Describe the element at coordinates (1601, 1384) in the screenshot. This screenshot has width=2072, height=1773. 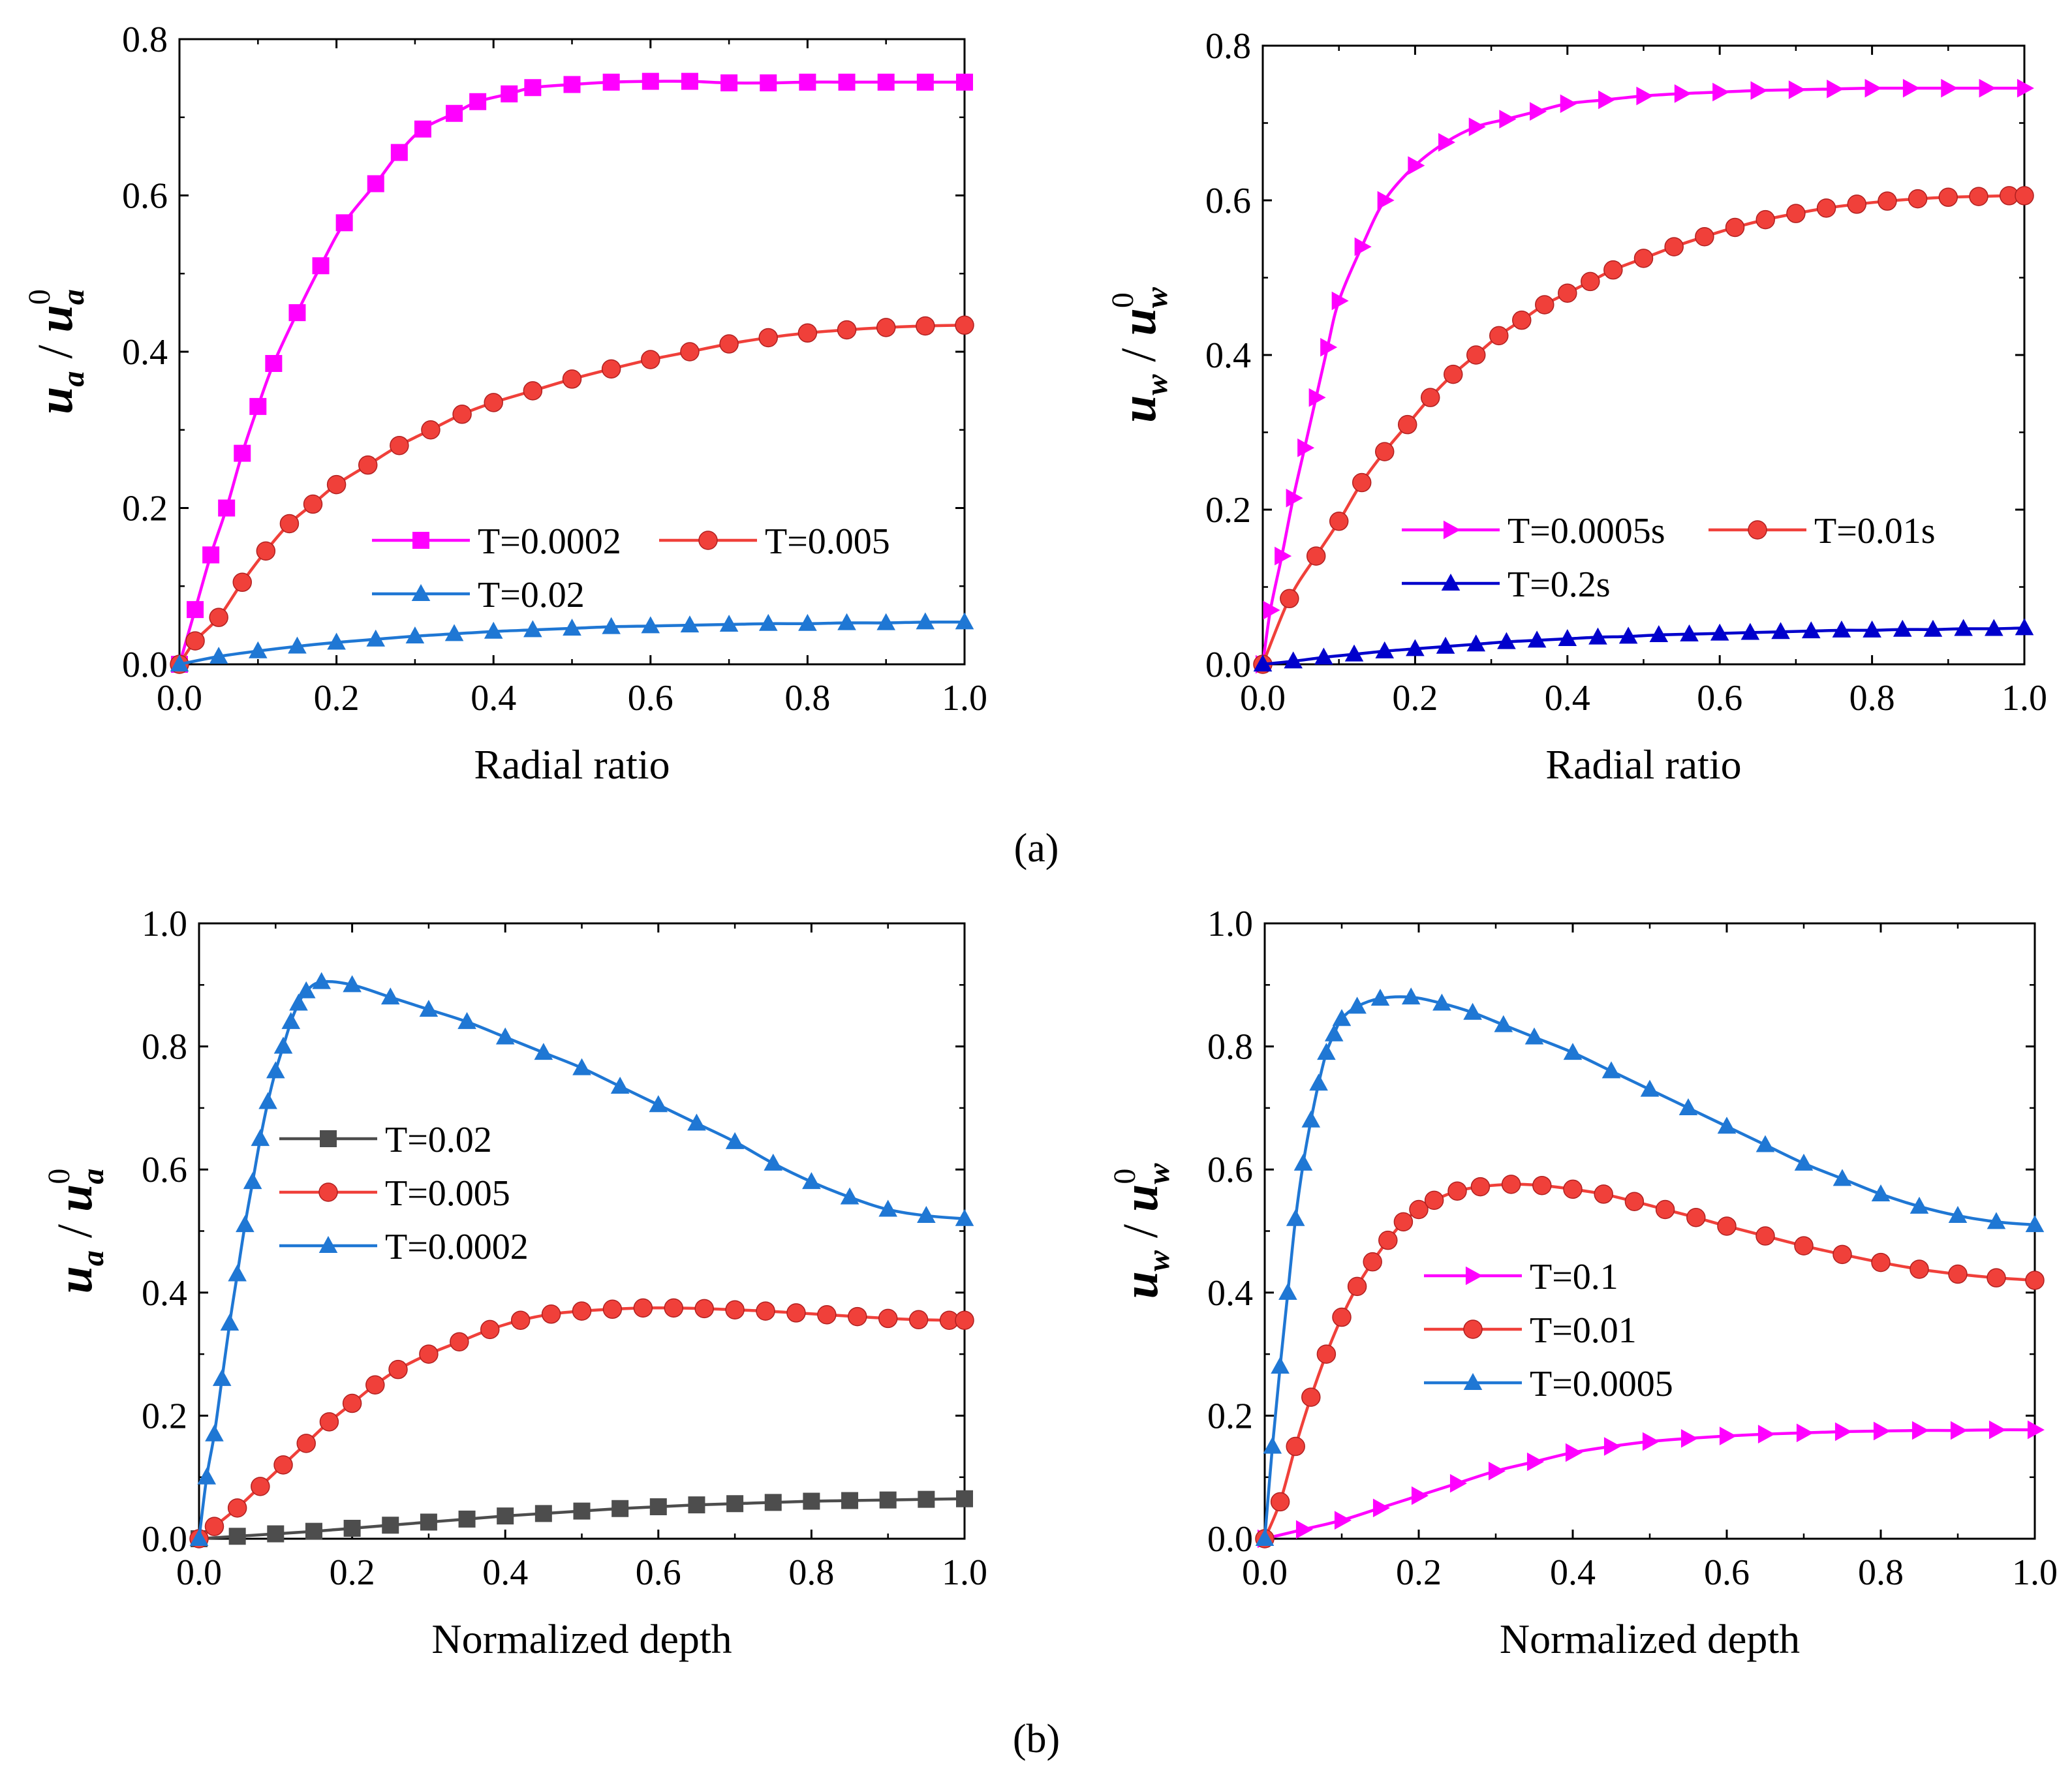
I see `legend-label: T=0.0005` at that location.